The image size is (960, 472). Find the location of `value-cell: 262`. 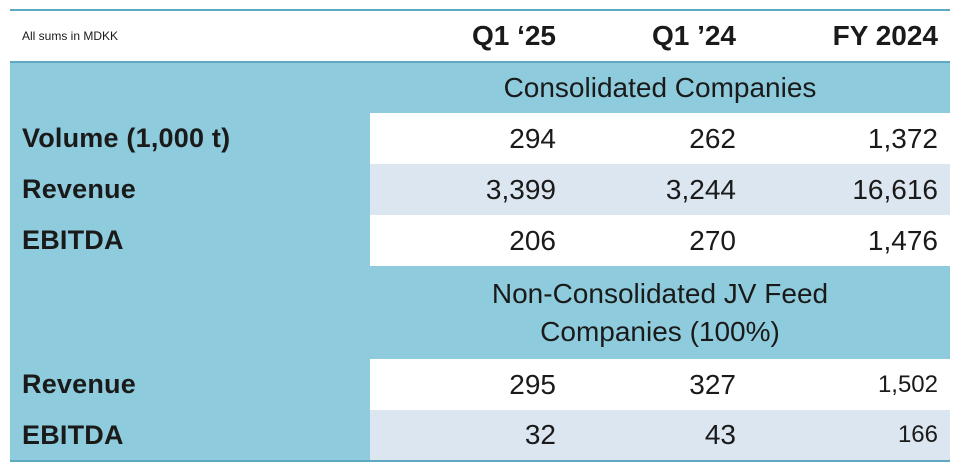

value-cell: 262 is located at coordinates (650, 138).